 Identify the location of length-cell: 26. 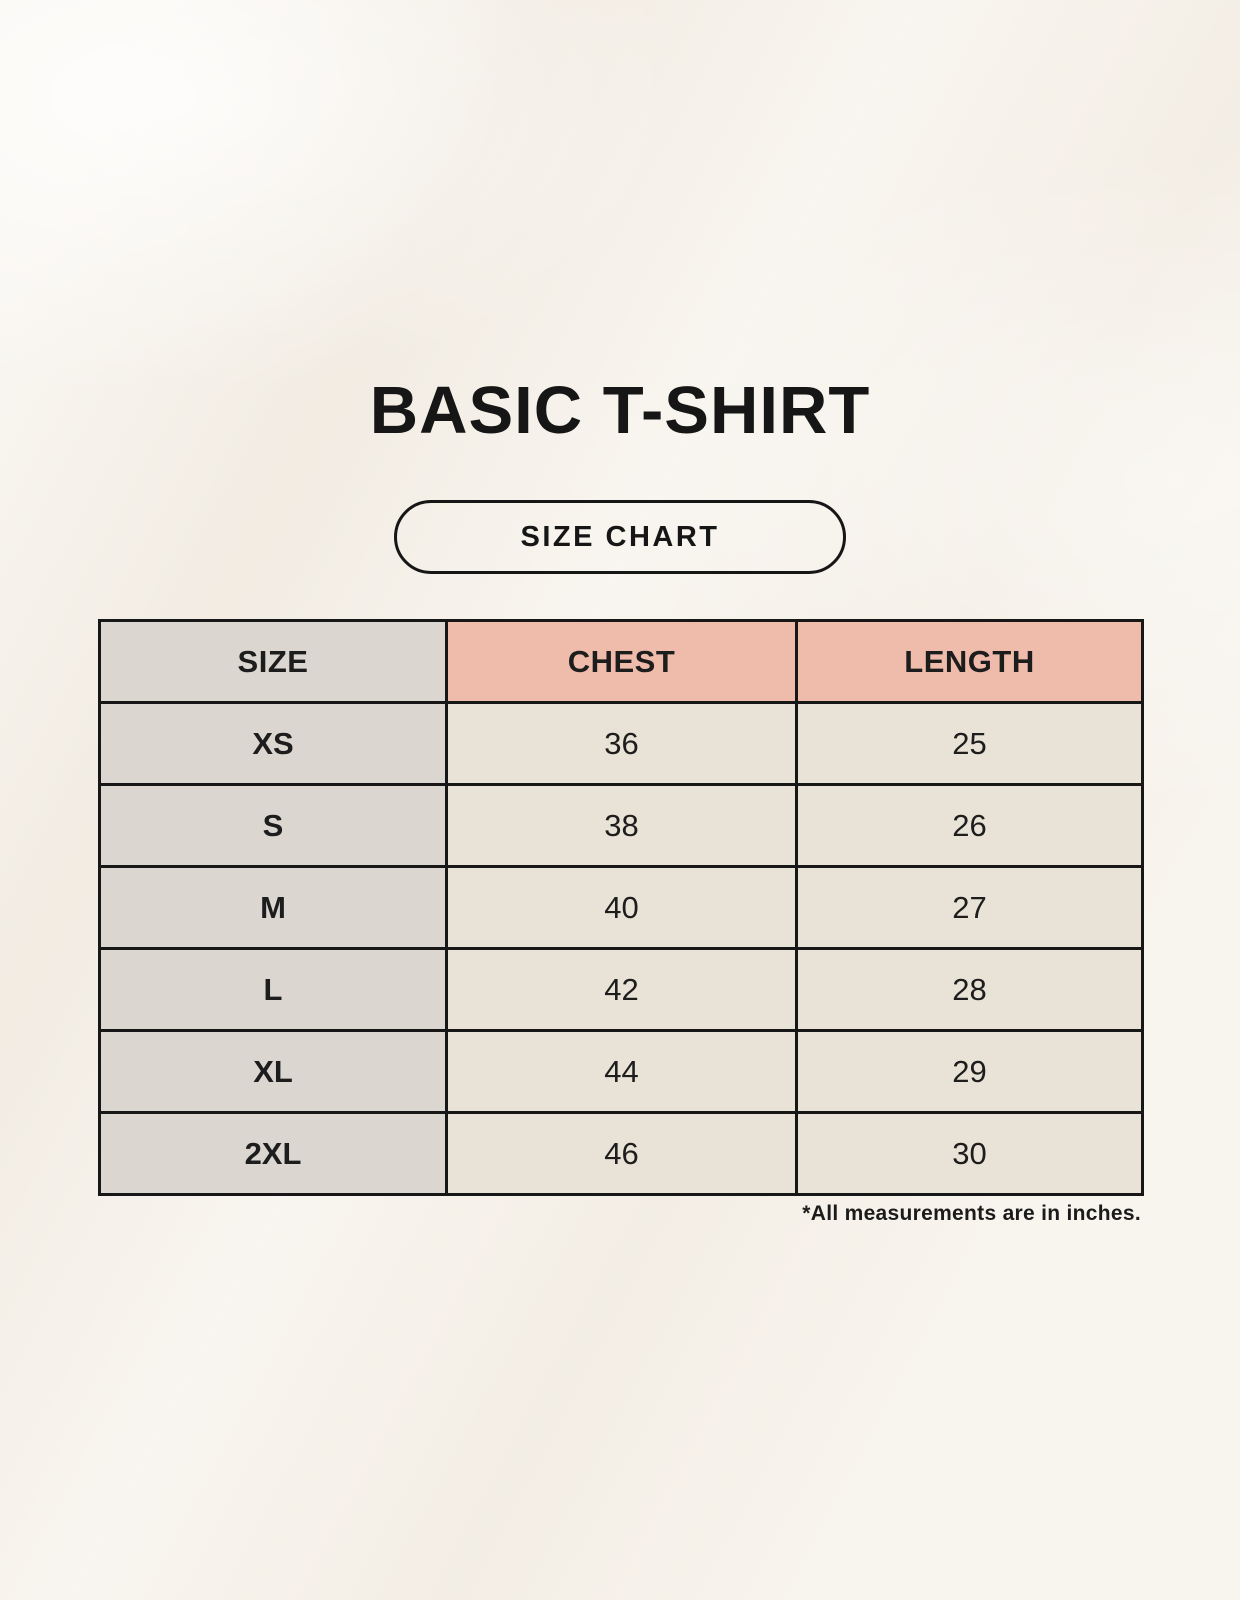
(969, 825).